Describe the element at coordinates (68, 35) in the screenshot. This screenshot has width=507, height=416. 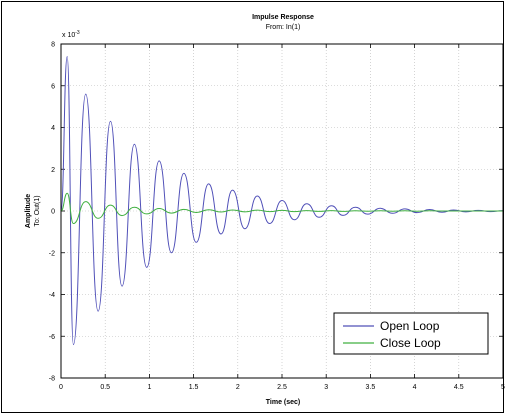
I see `y-multiplier-base: x 10` at that location.